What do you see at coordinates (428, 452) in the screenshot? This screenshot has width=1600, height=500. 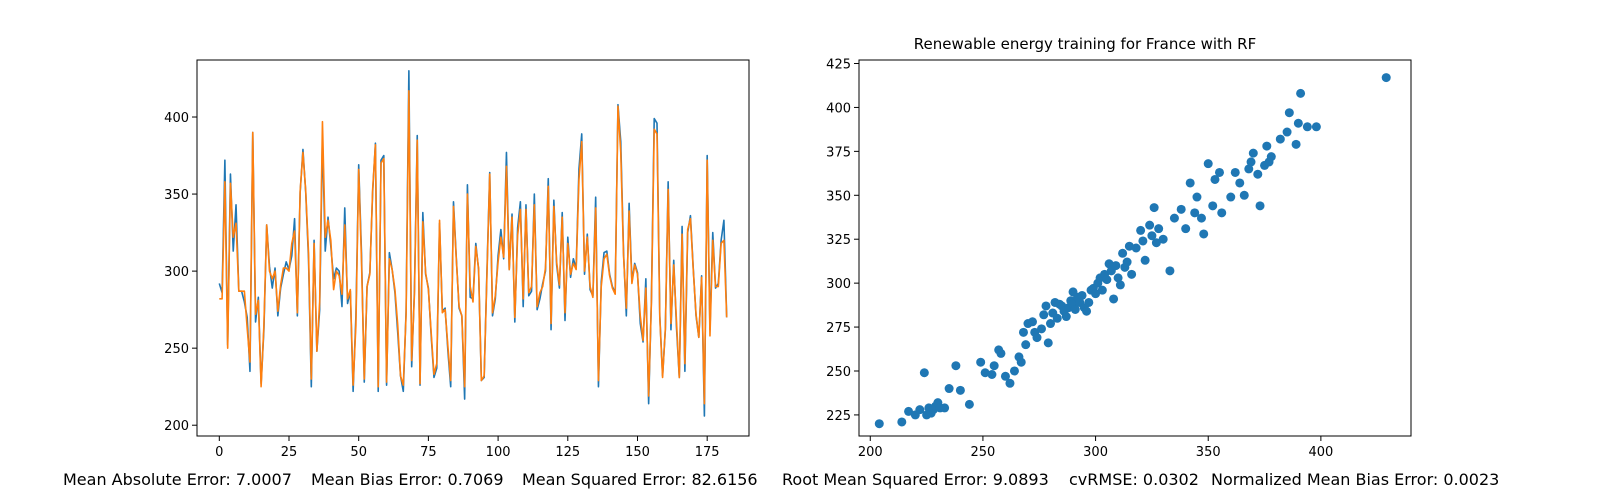 I see `left-x-tick-label: 75` at bounding box center [428, 452].